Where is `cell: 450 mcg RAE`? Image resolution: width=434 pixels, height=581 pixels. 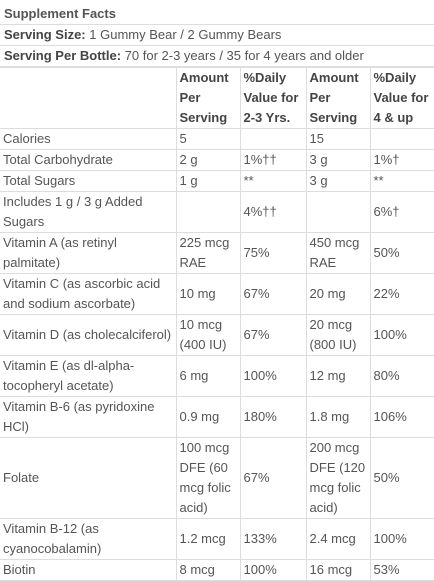
cell: 450 mcg RAE is located at coordinates (338, 253).